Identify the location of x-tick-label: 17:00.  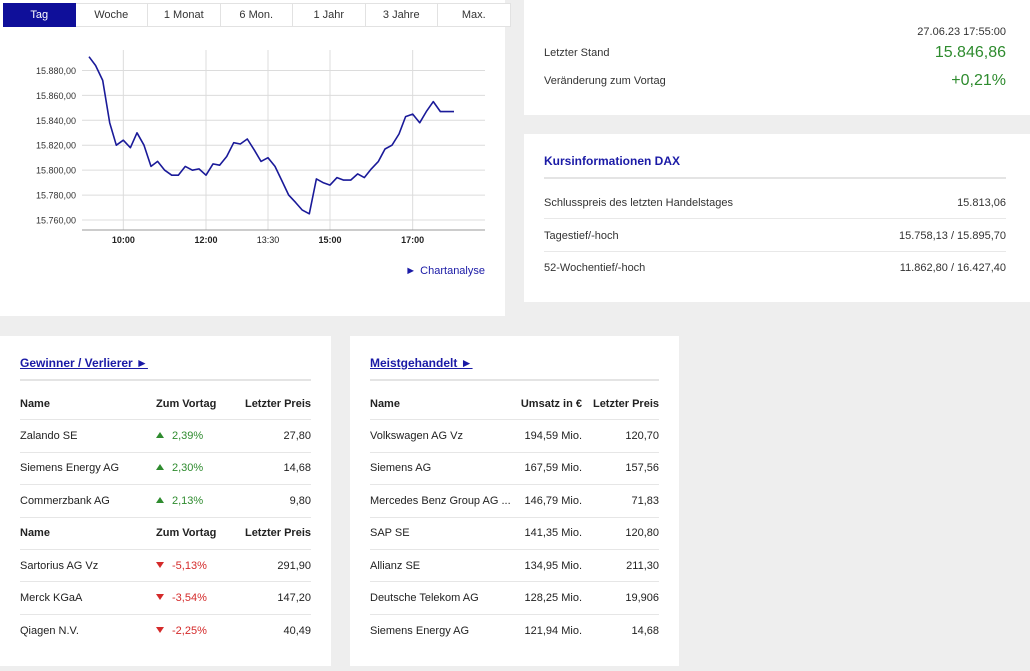
(412, 240).